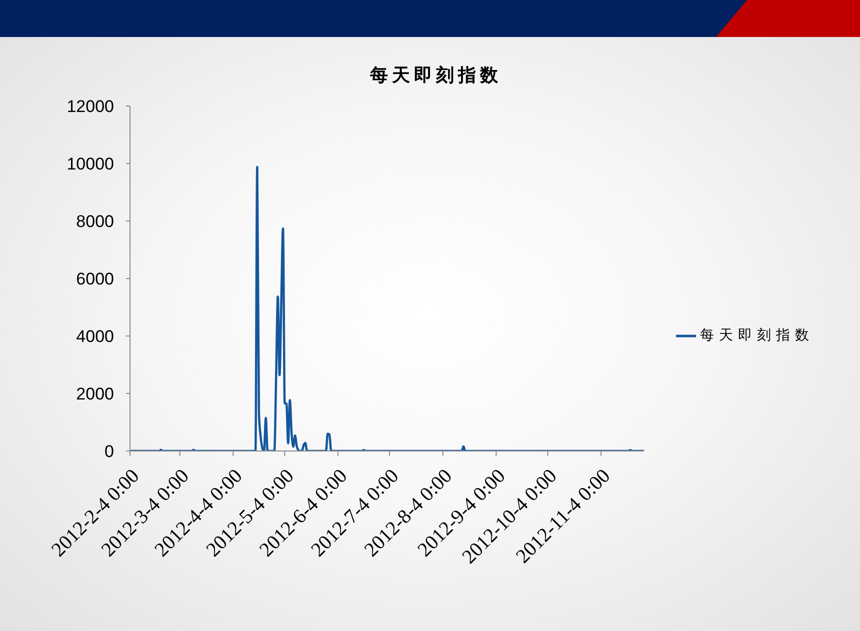  What do you see at coordinates (90, 164) in the screenshot?
I see `y-tick-label: 10000` at bounding box center [90, 164].